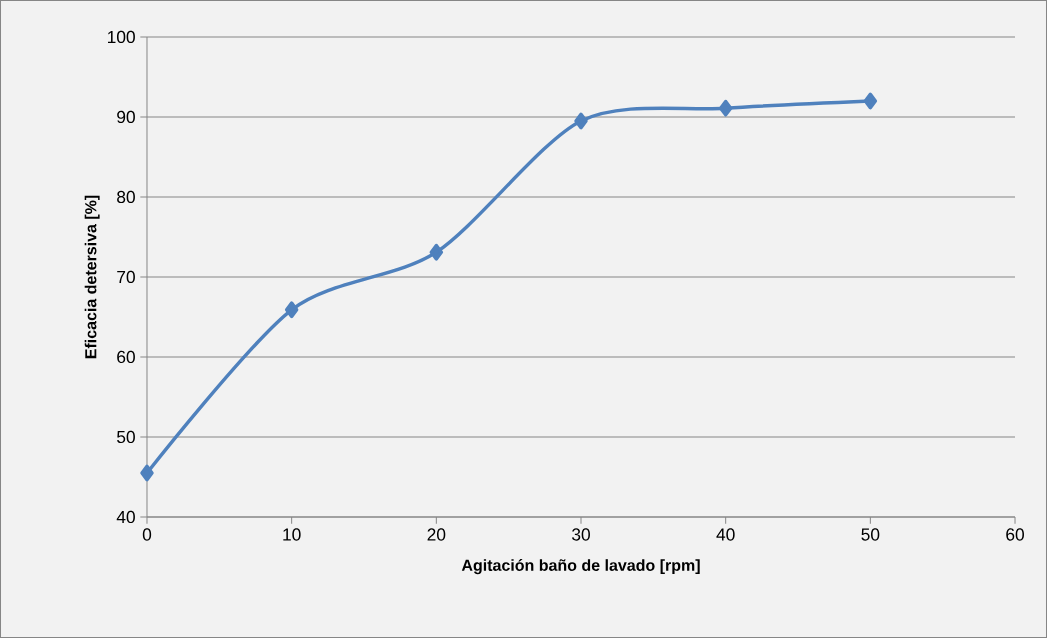  I want to click on y-axis-title: Eficacia detersiva [%], so click(92, 277).